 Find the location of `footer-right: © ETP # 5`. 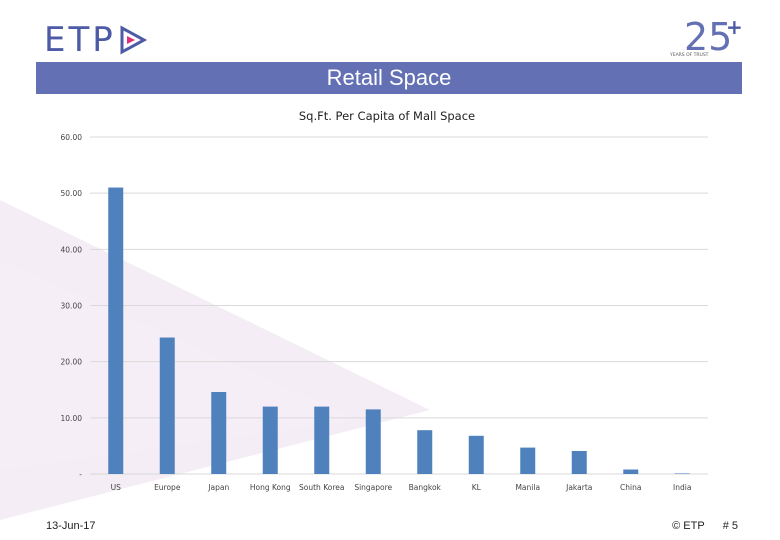

footer-right: © ETP # 5 is located at coordinates (705, 526).